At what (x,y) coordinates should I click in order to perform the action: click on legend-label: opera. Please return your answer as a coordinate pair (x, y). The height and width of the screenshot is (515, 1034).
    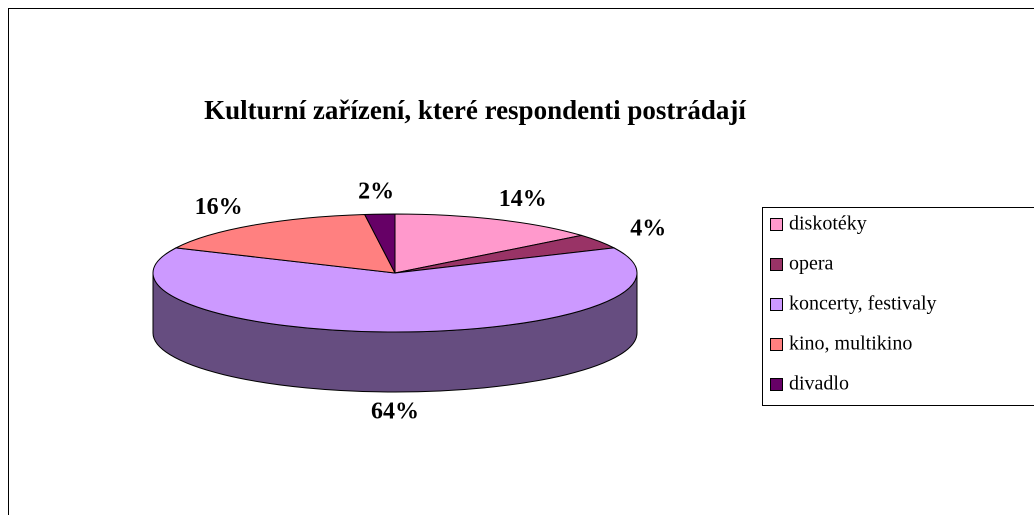
    Looking at the image, I should click on (811, 264).